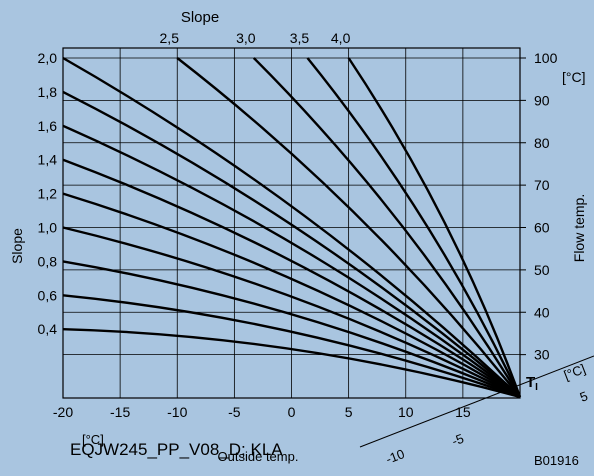 The width and height of the screenshot is (594, 476). Describe the element at coordinates (574, 77) in the screenshot. I see `flow-temp-unit: [°C]` at that location.